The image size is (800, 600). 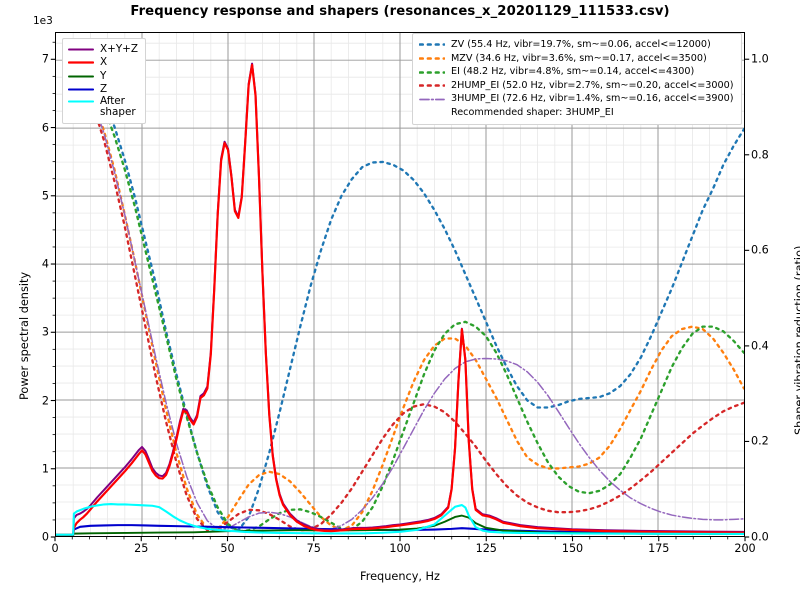 I want to click on y-tick-label-right: 0.2, so click(x=760, y=441).